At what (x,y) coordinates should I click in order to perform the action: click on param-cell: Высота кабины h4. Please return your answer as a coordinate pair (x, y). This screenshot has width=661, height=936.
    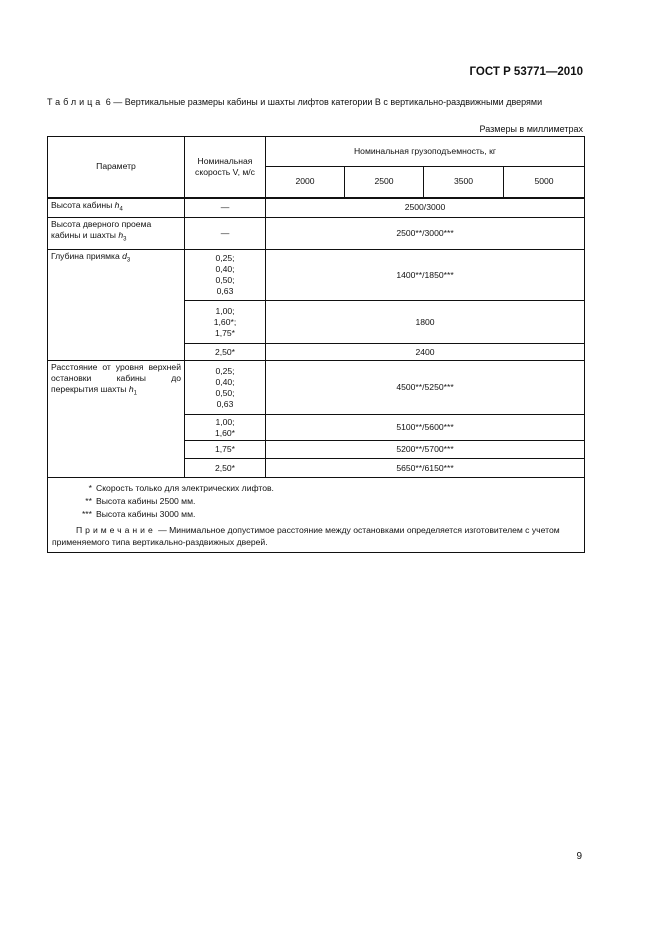
    Looking at the image, I should click on (116, 207).